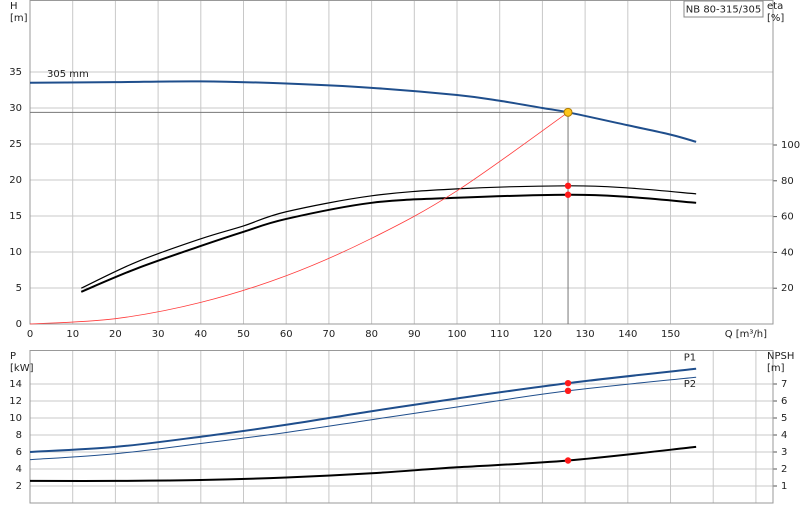 This screenshot has width=800, height=520. I want to click on x-tick-label: 90, so click(414, 334).